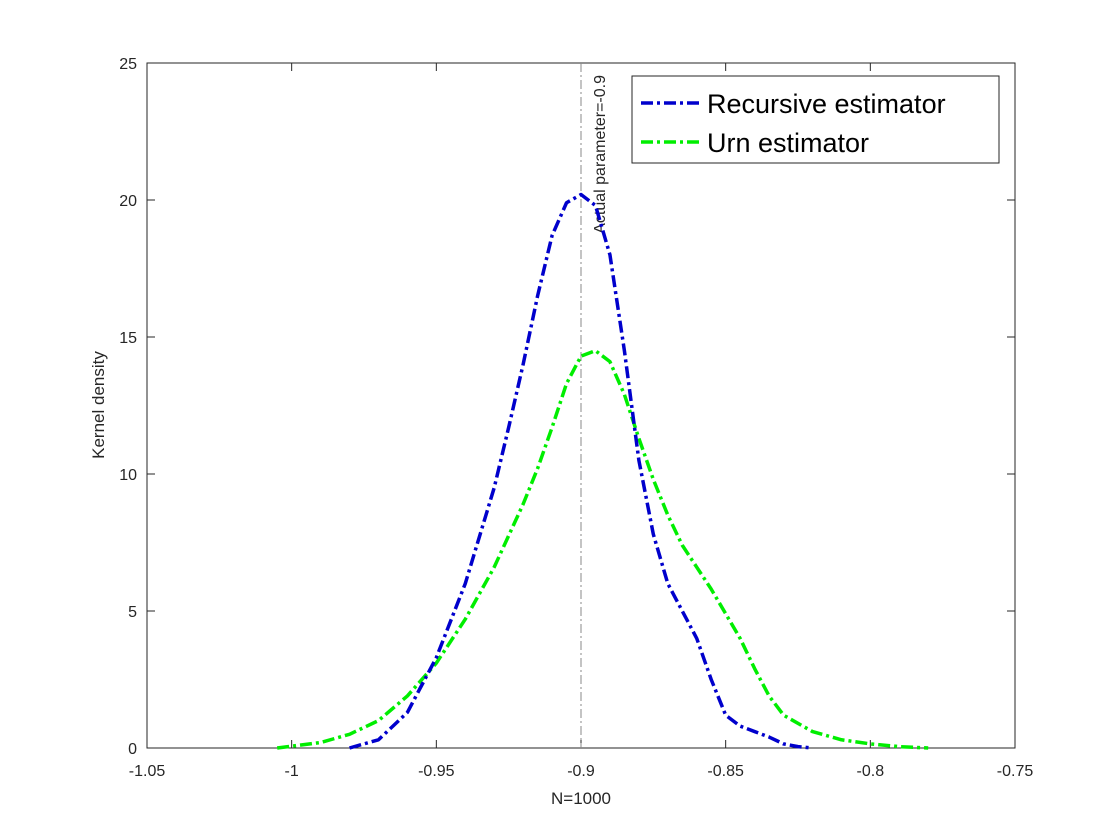 This screenshot has width=1120, height=840. Describe the element at coordinates (1015, 771) in the screenshot. I see `x-tick-label: -0.75` at that location.